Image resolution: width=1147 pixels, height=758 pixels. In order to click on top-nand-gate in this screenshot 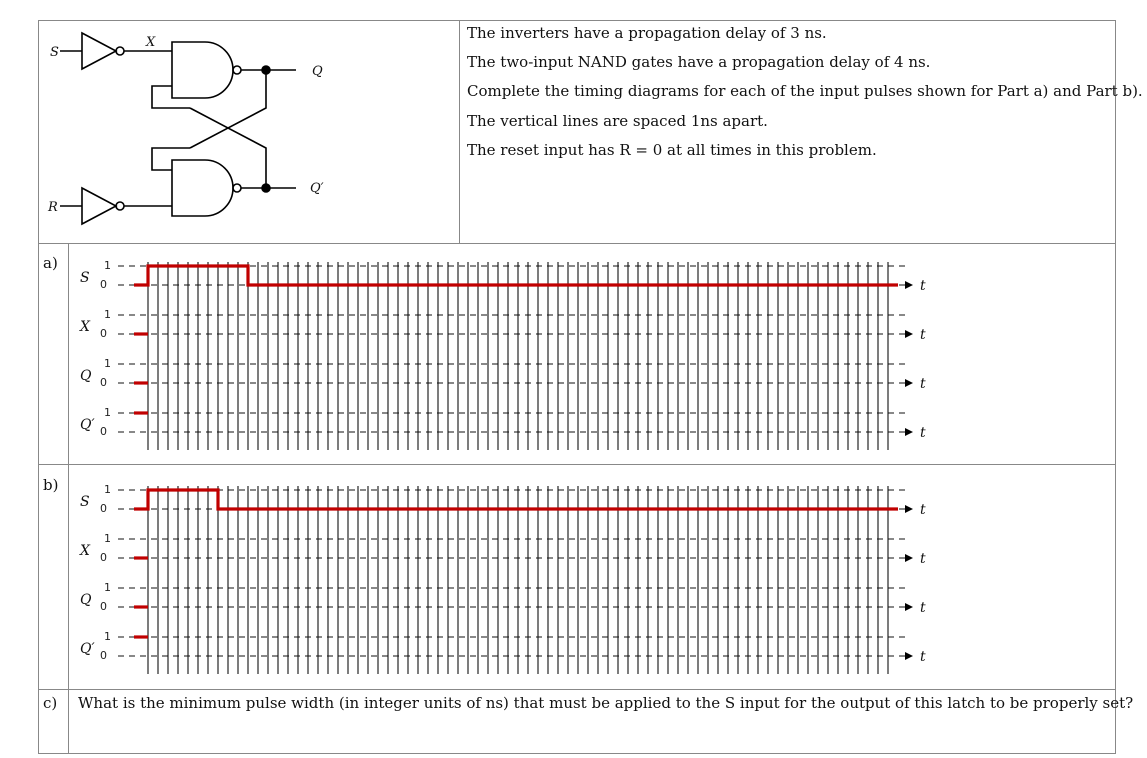, I will do `click(202, 70)`.